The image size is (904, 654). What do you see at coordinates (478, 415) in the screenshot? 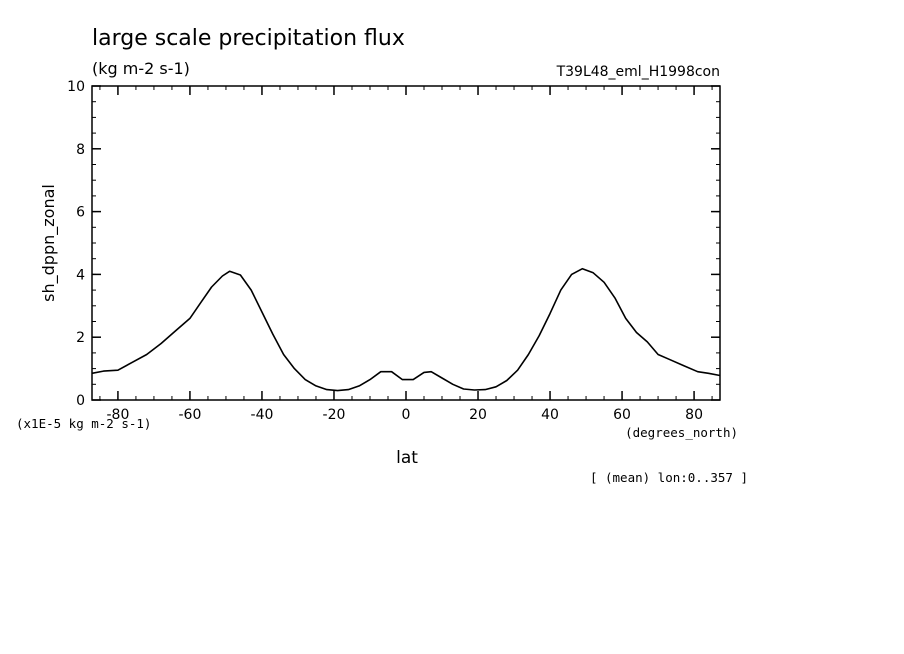
I see `x-tick-label: 20` at bounding box center [478, 415].